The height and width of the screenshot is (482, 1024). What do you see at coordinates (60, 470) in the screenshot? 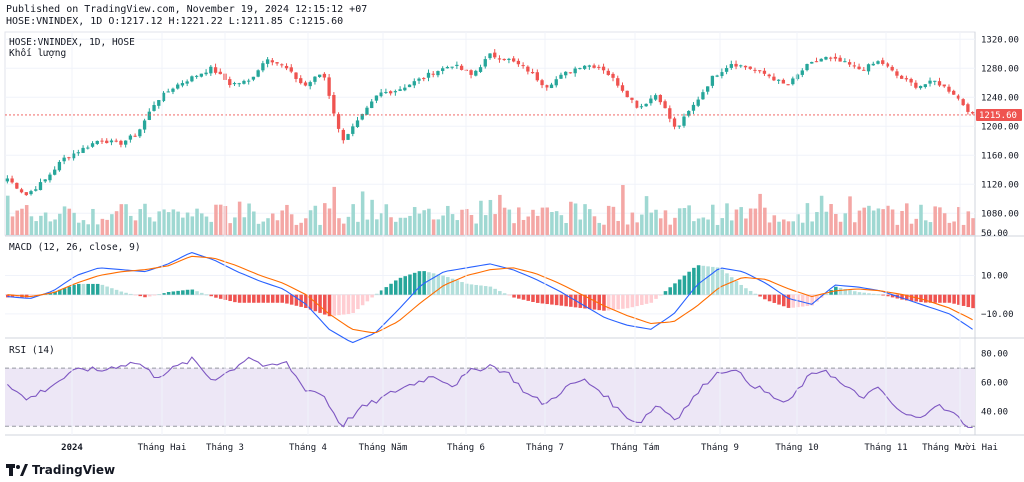
I see `tradingview-logo: TradingView` at bounding box center [60, 470].